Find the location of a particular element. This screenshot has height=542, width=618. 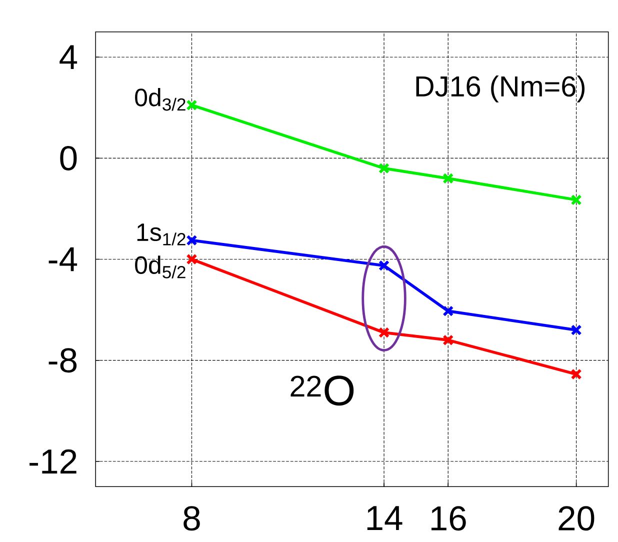

y-tick-label: -8 is located at coordinates (62, 360).